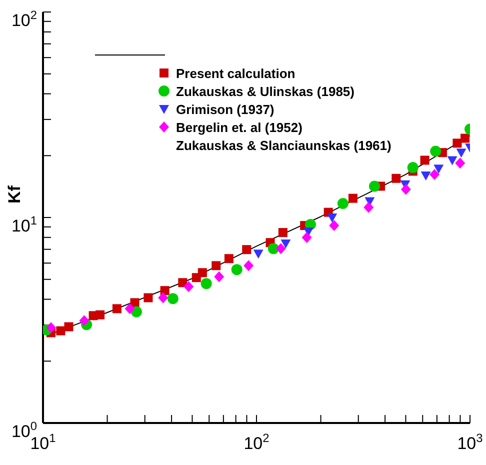 This screenshot has height=465, width=486. I want to click on y-tick-label: 10$^{1}$, so click(24, 225).